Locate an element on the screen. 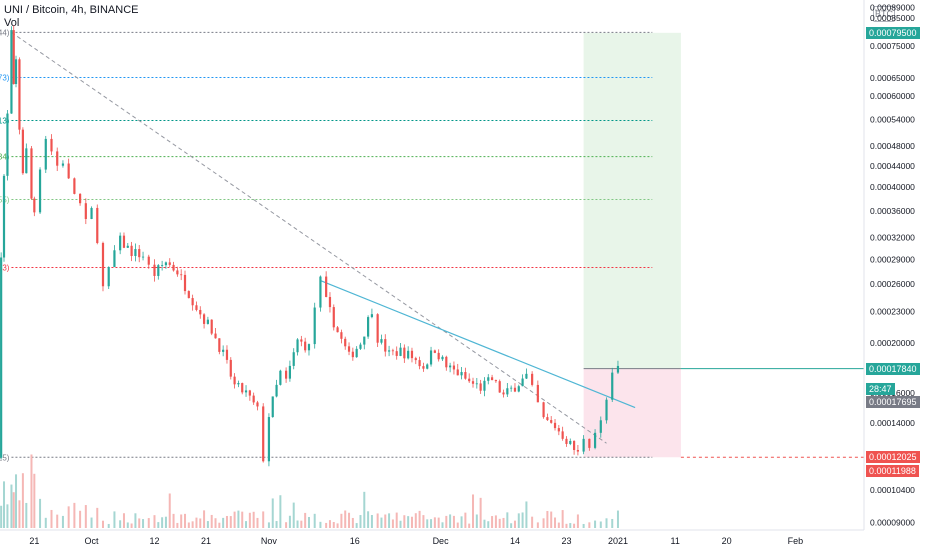  time-axis: 21 Oct 12 21 Nov 16 Dec 14 23 2021 11 20 Feb is located at coordinates (416, 541).